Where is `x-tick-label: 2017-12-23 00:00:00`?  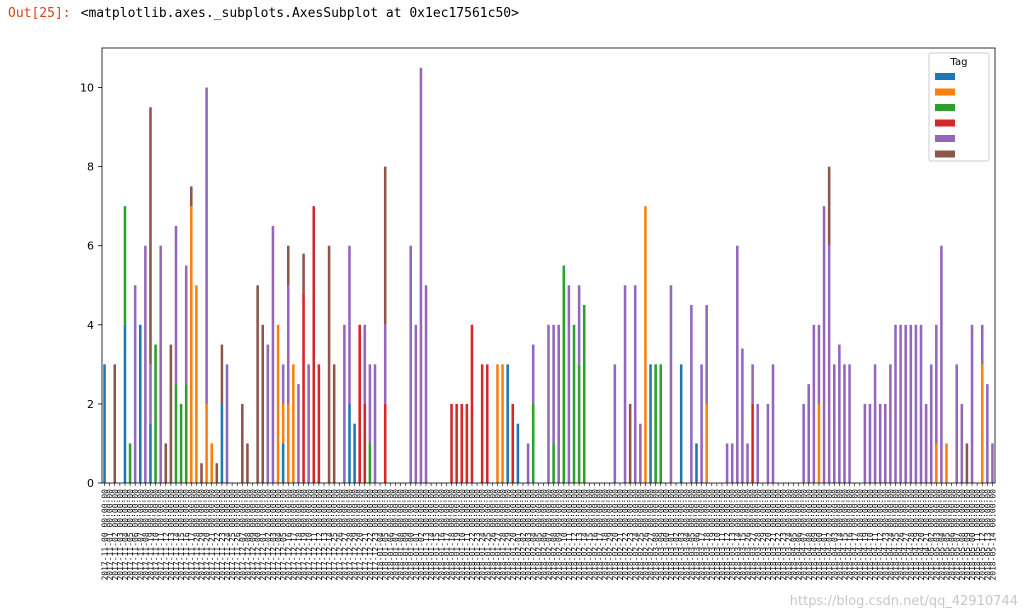 x-tick-label: 2017-12-23 00:00:00 is located at coordinates (375, 535).